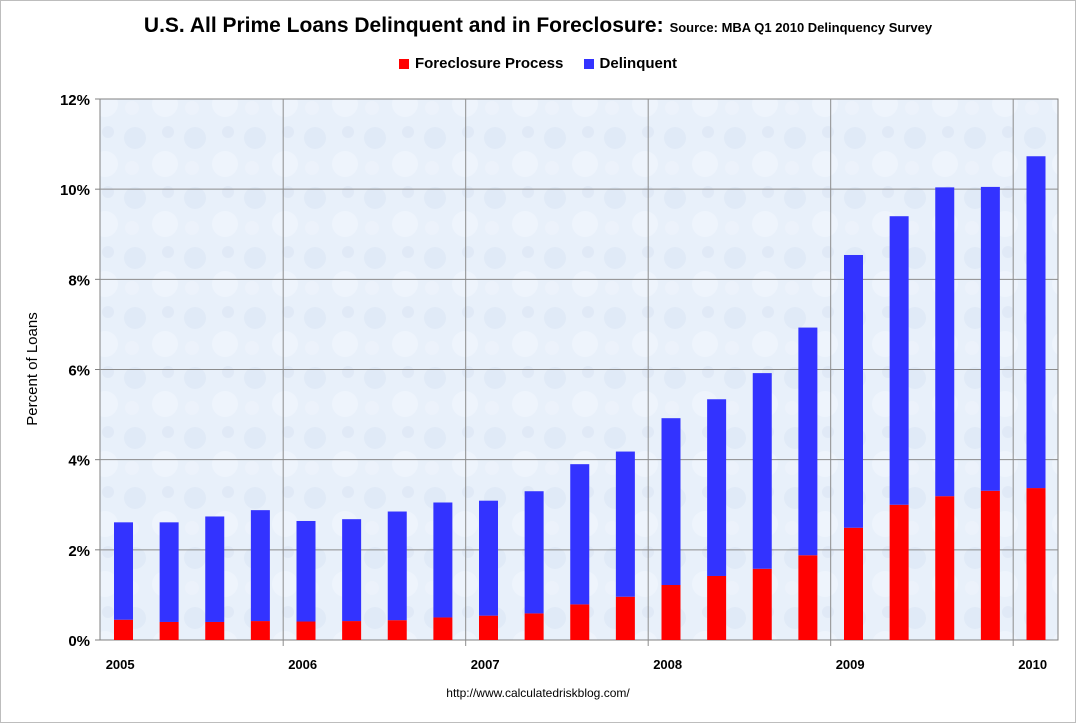 This screenshot has height=723, width=1076. I want to click on source-url: http://www.calculatedriskblog.com/, so click(538, 693).